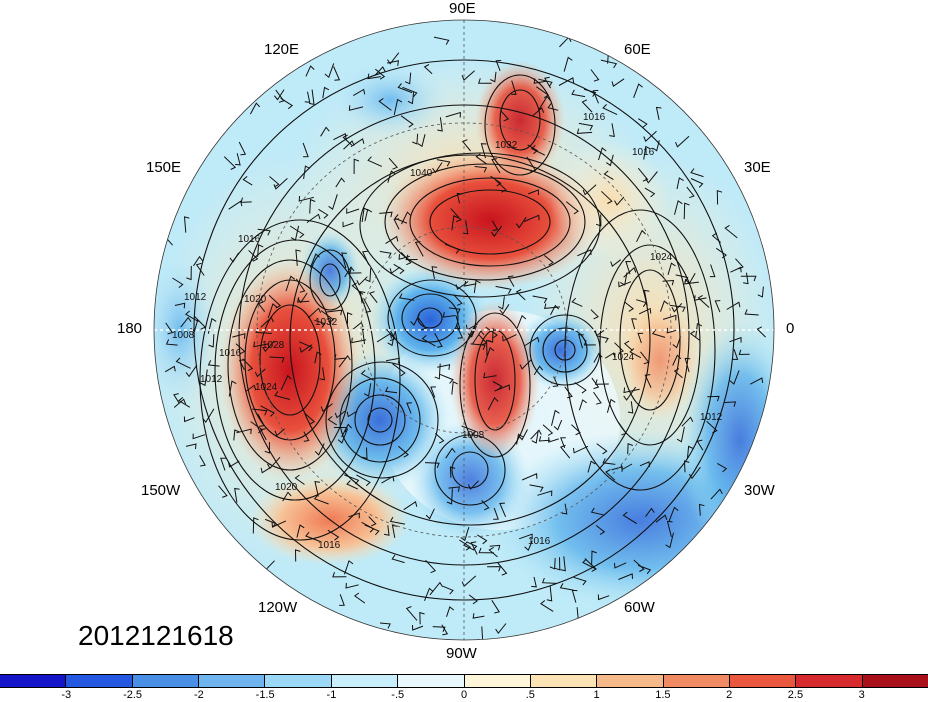 The image size is (928, 702). Describe the element at coordinates (462, 8) in the screenshot. I see `lon-label-90e: 90E` at that location.